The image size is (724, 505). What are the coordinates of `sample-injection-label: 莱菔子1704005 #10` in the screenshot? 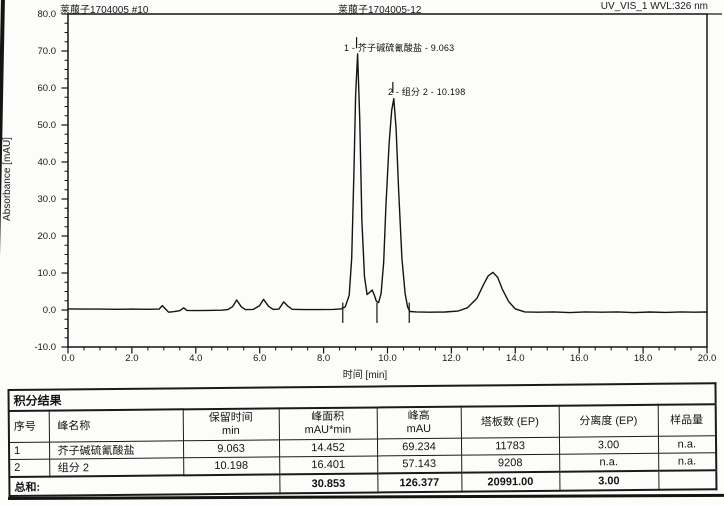 It's located at (104, 10).